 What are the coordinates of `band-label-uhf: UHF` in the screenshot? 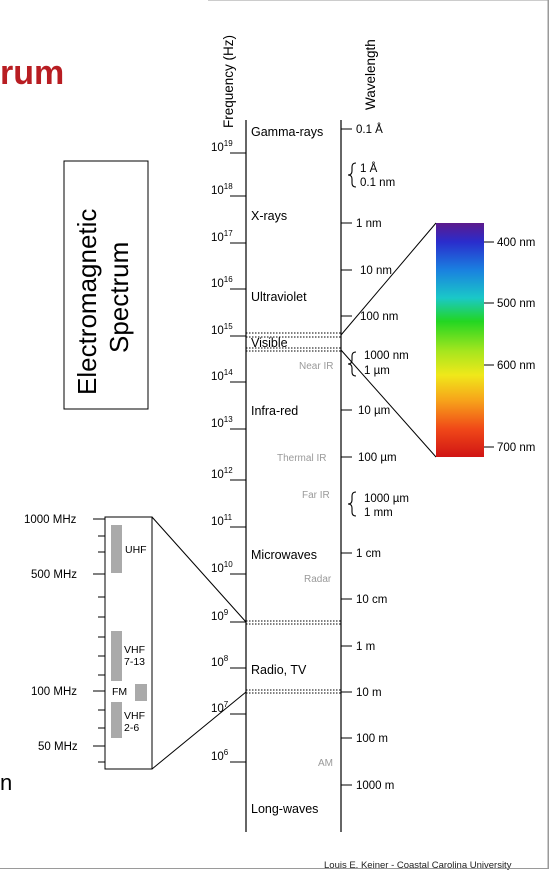 It's located at (136, 550).